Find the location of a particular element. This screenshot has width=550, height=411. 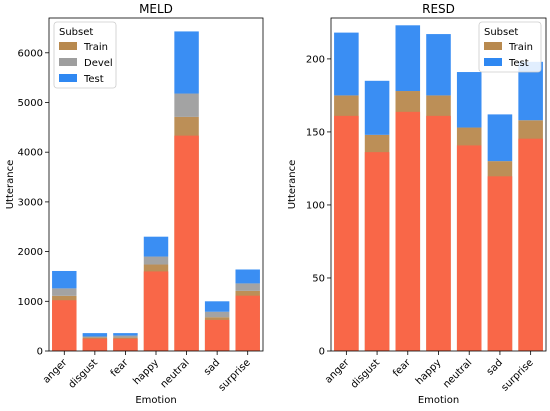

bar-devel-fear is located at coordinates (125, 336).